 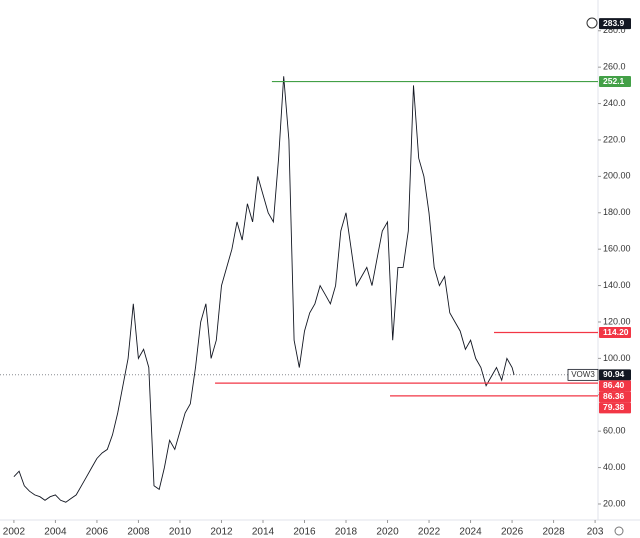 What do you see at coordinates (614, 139) in the screenshot?
I see `y-tick-label: 220.0` at bounding box center [614, 139].